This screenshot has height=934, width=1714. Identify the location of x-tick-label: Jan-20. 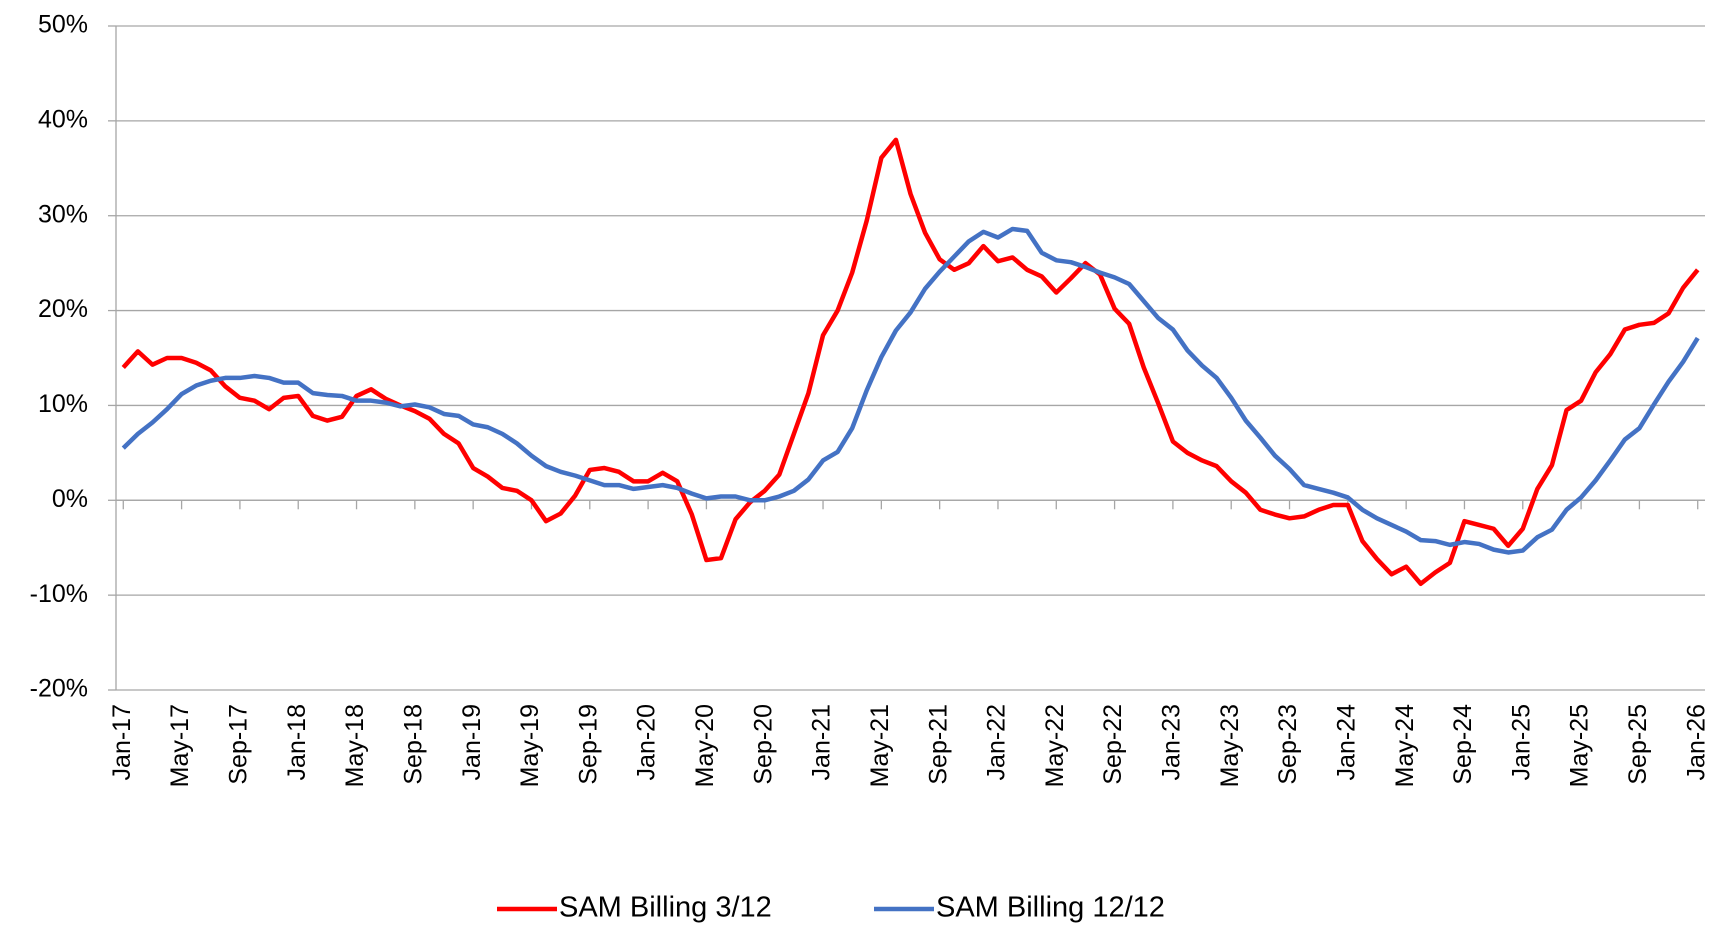
(647, 742).